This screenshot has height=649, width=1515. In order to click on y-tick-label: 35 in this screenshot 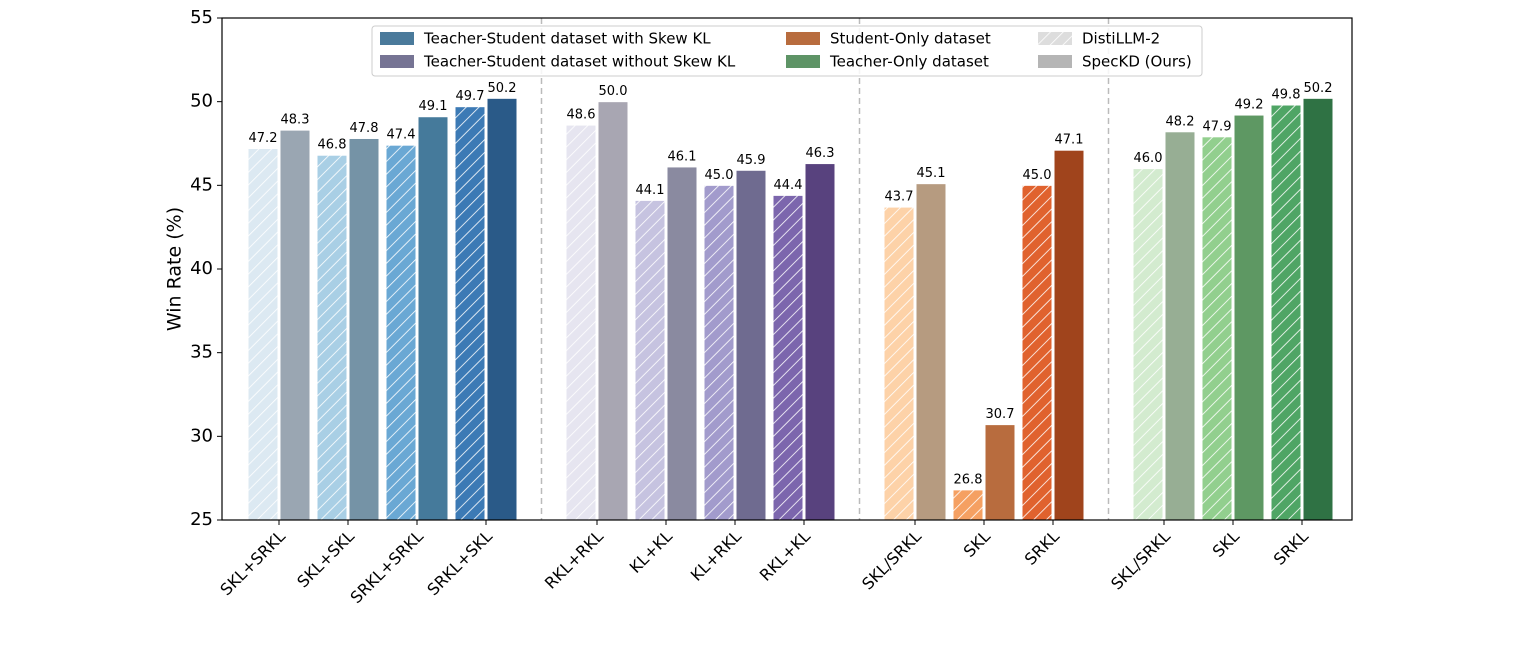, I will do `click(201, 352)`.